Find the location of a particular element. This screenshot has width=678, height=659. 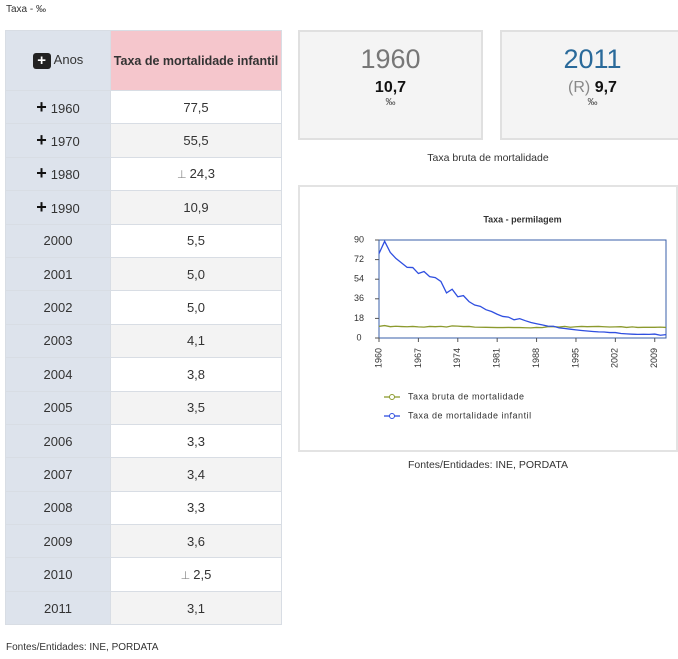

table-row: 2003 4,1 is located at coordinates (143, 341).